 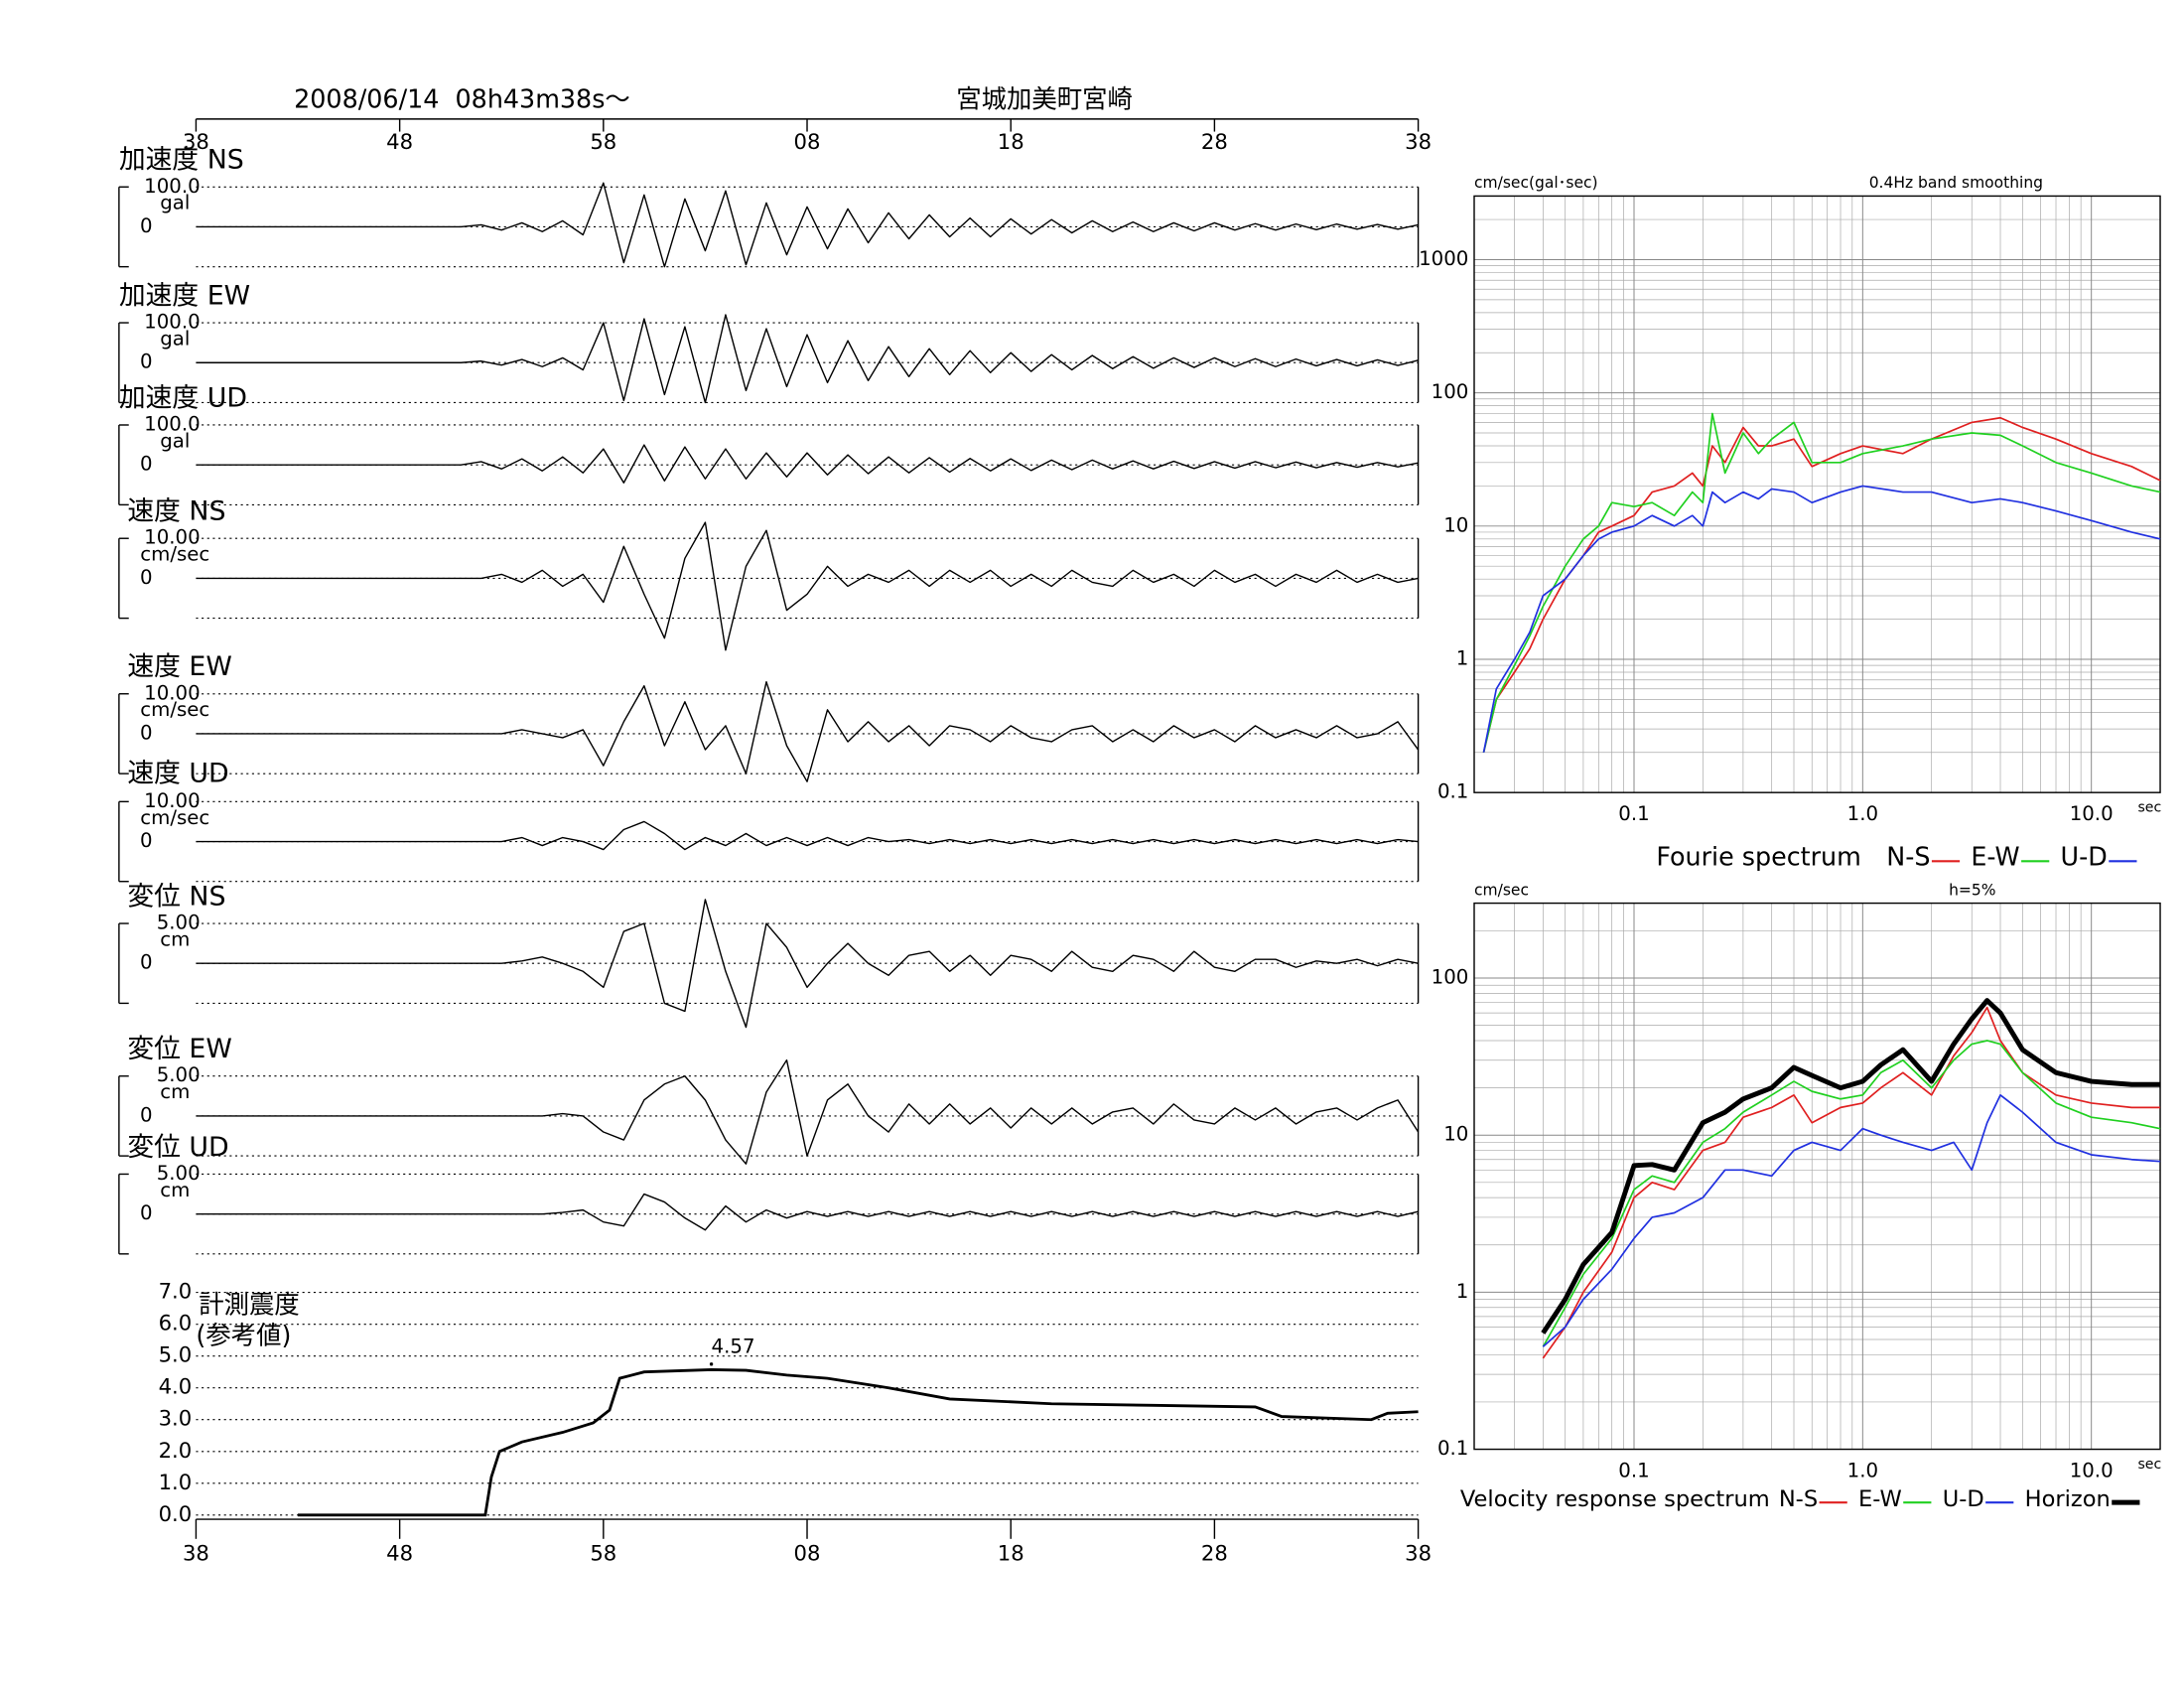 I want to click on annotation: h=5%, so click(x=1972, y=890).